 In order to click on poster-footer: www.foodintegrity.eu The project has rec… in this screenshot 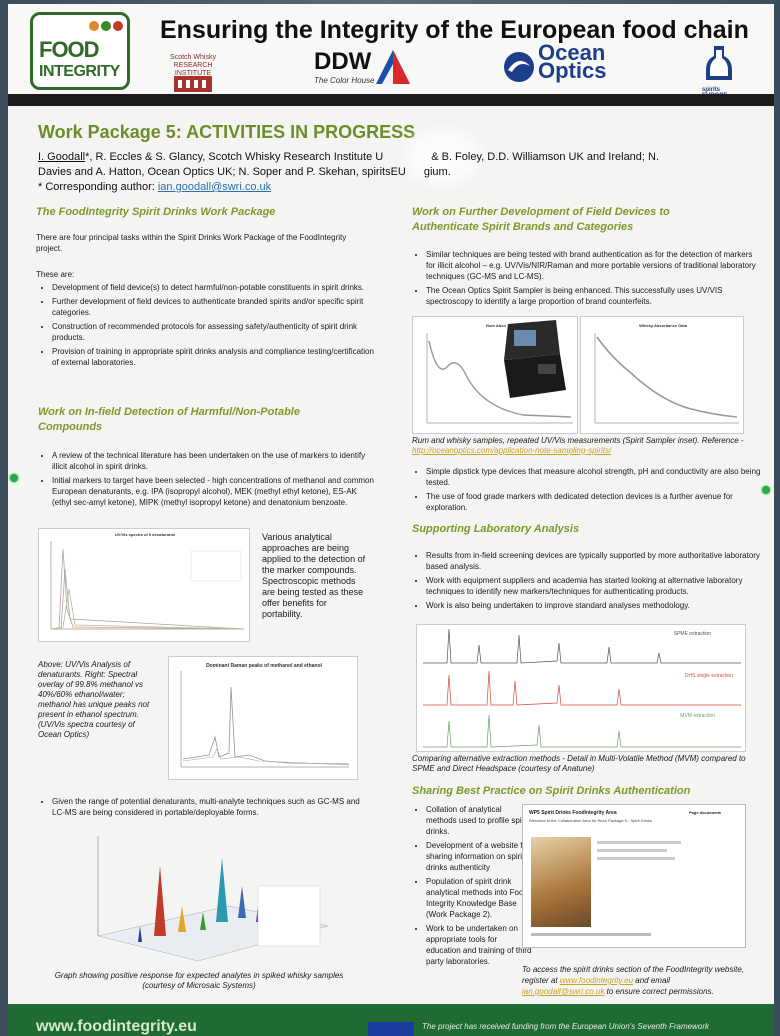, I will do `click(391, 1020)`.